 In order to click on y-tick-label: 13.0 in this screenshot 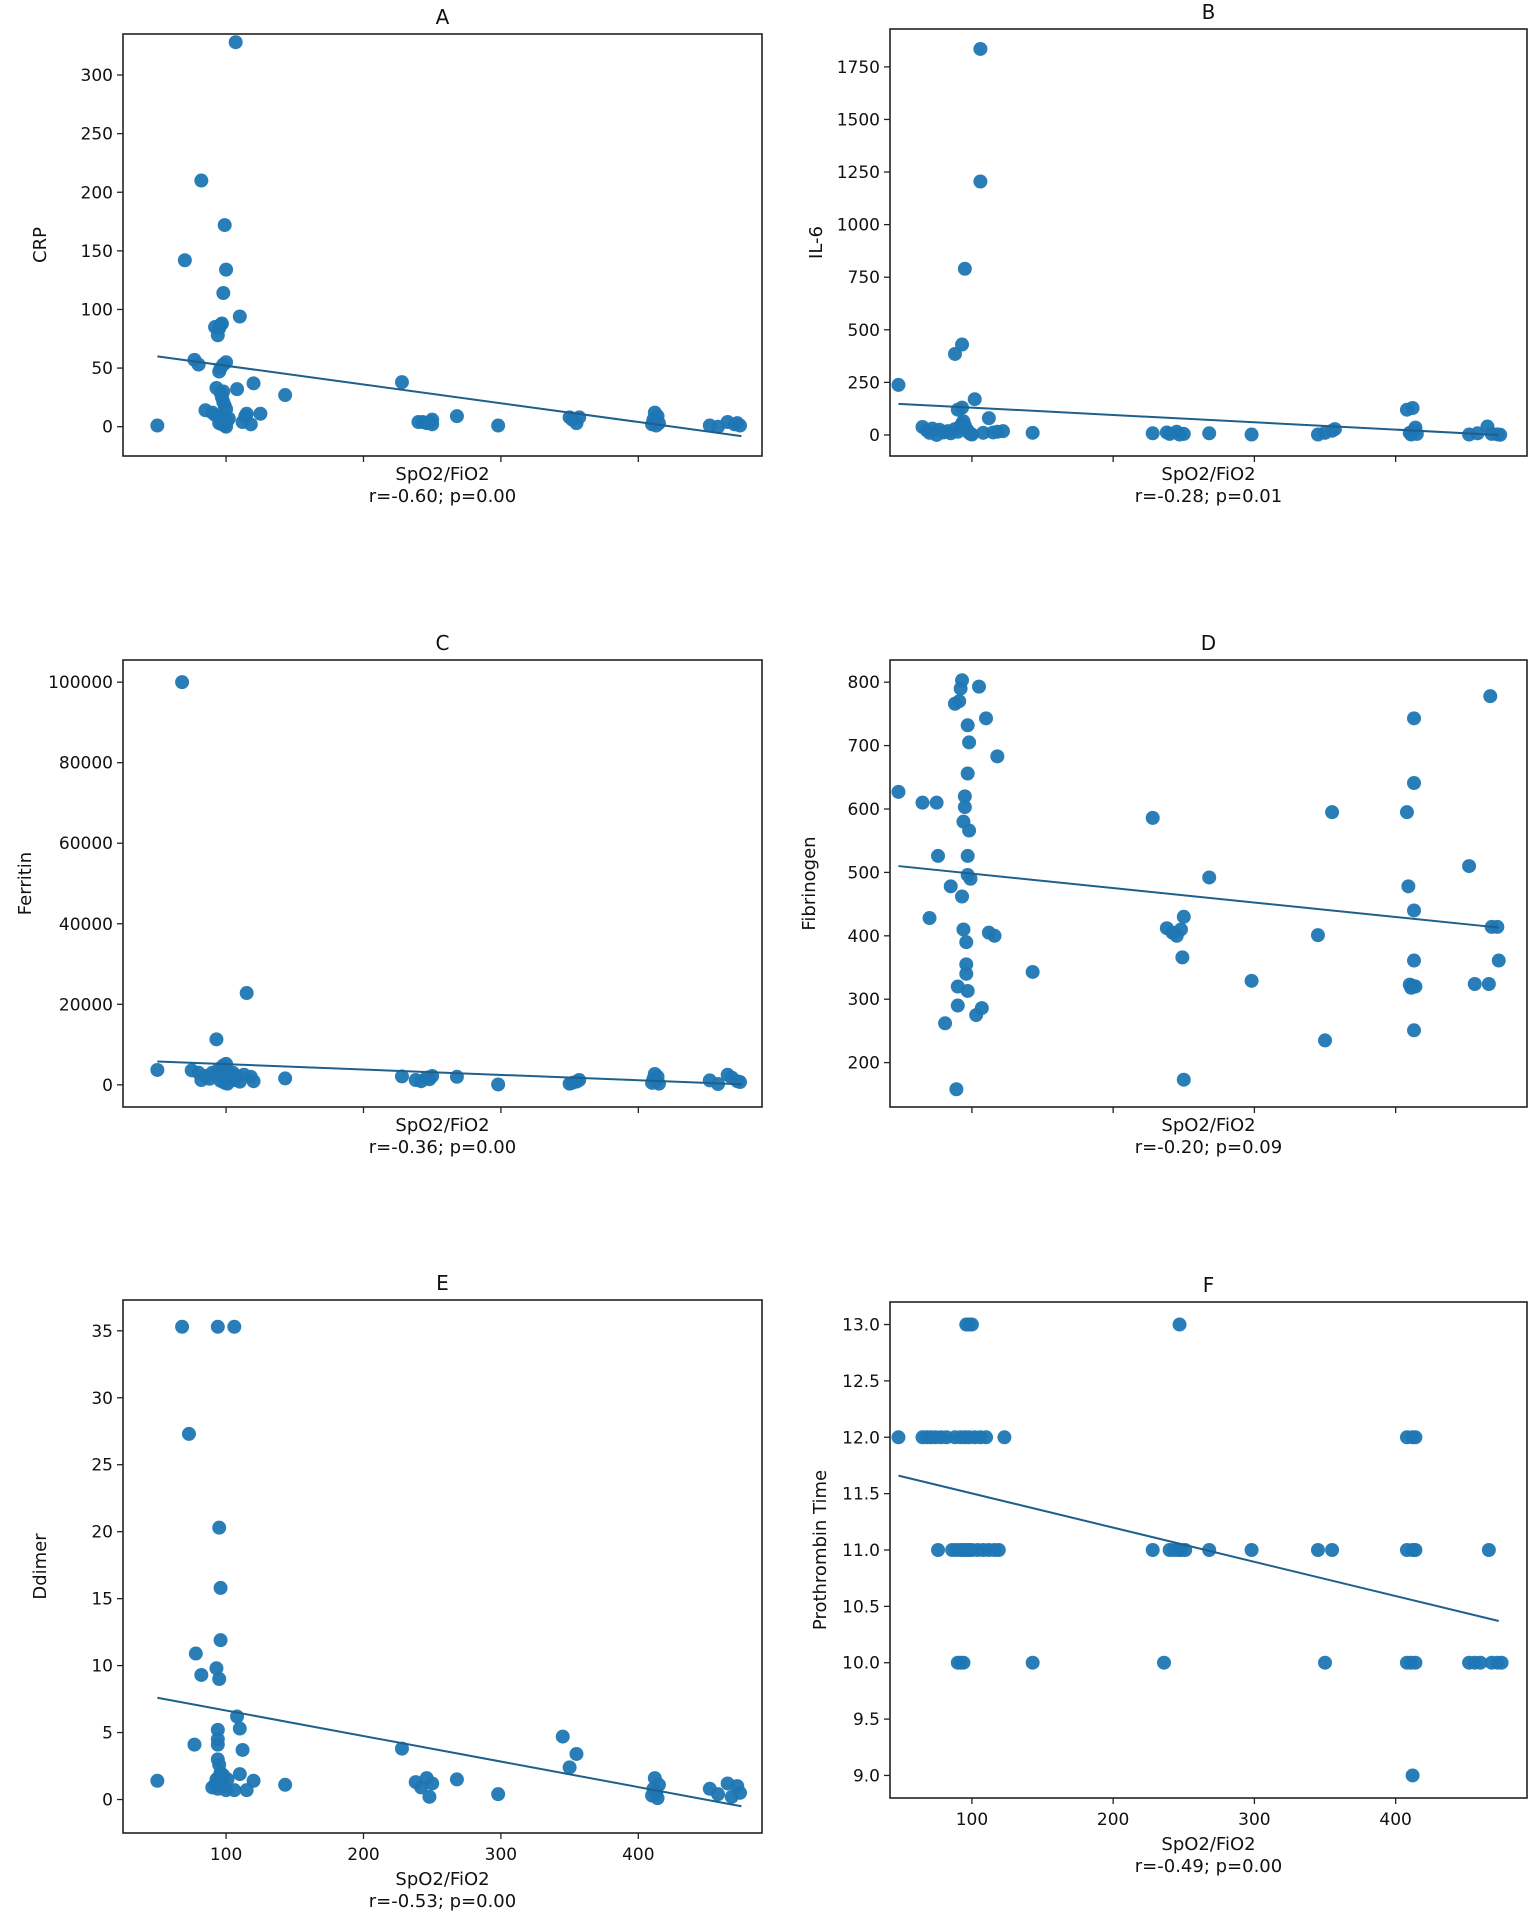, I will do `click(861, 1326)`.